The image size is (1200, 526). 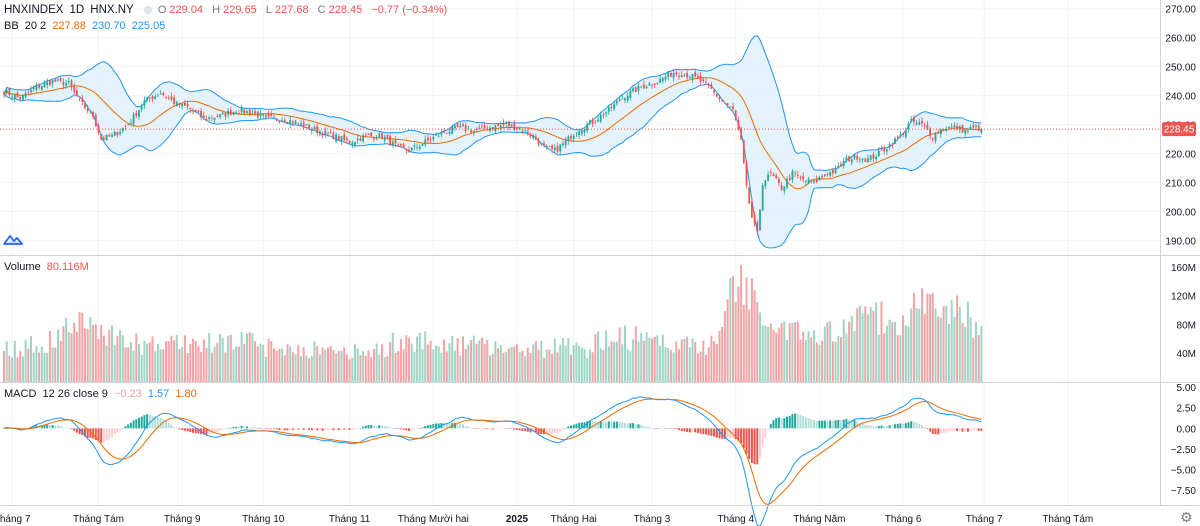 What do you see at coordinates (147, 10) in the screenshot?
I see `visibility-dot-icon` at bounding box center [147, 10].